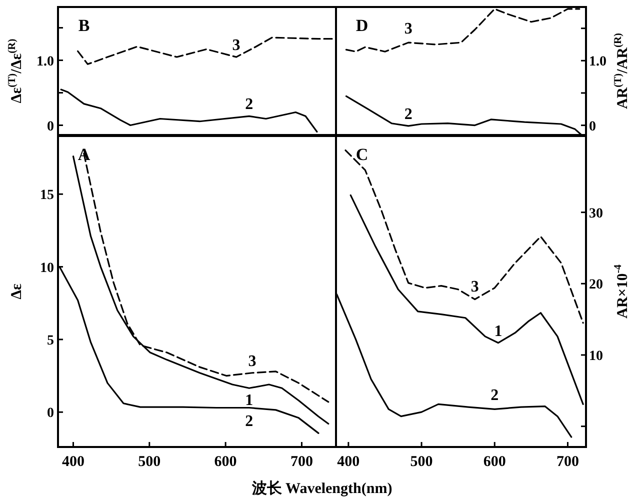  I want to click on x-axis-title: 波长 Wavelength(nm), so click(321, 488).